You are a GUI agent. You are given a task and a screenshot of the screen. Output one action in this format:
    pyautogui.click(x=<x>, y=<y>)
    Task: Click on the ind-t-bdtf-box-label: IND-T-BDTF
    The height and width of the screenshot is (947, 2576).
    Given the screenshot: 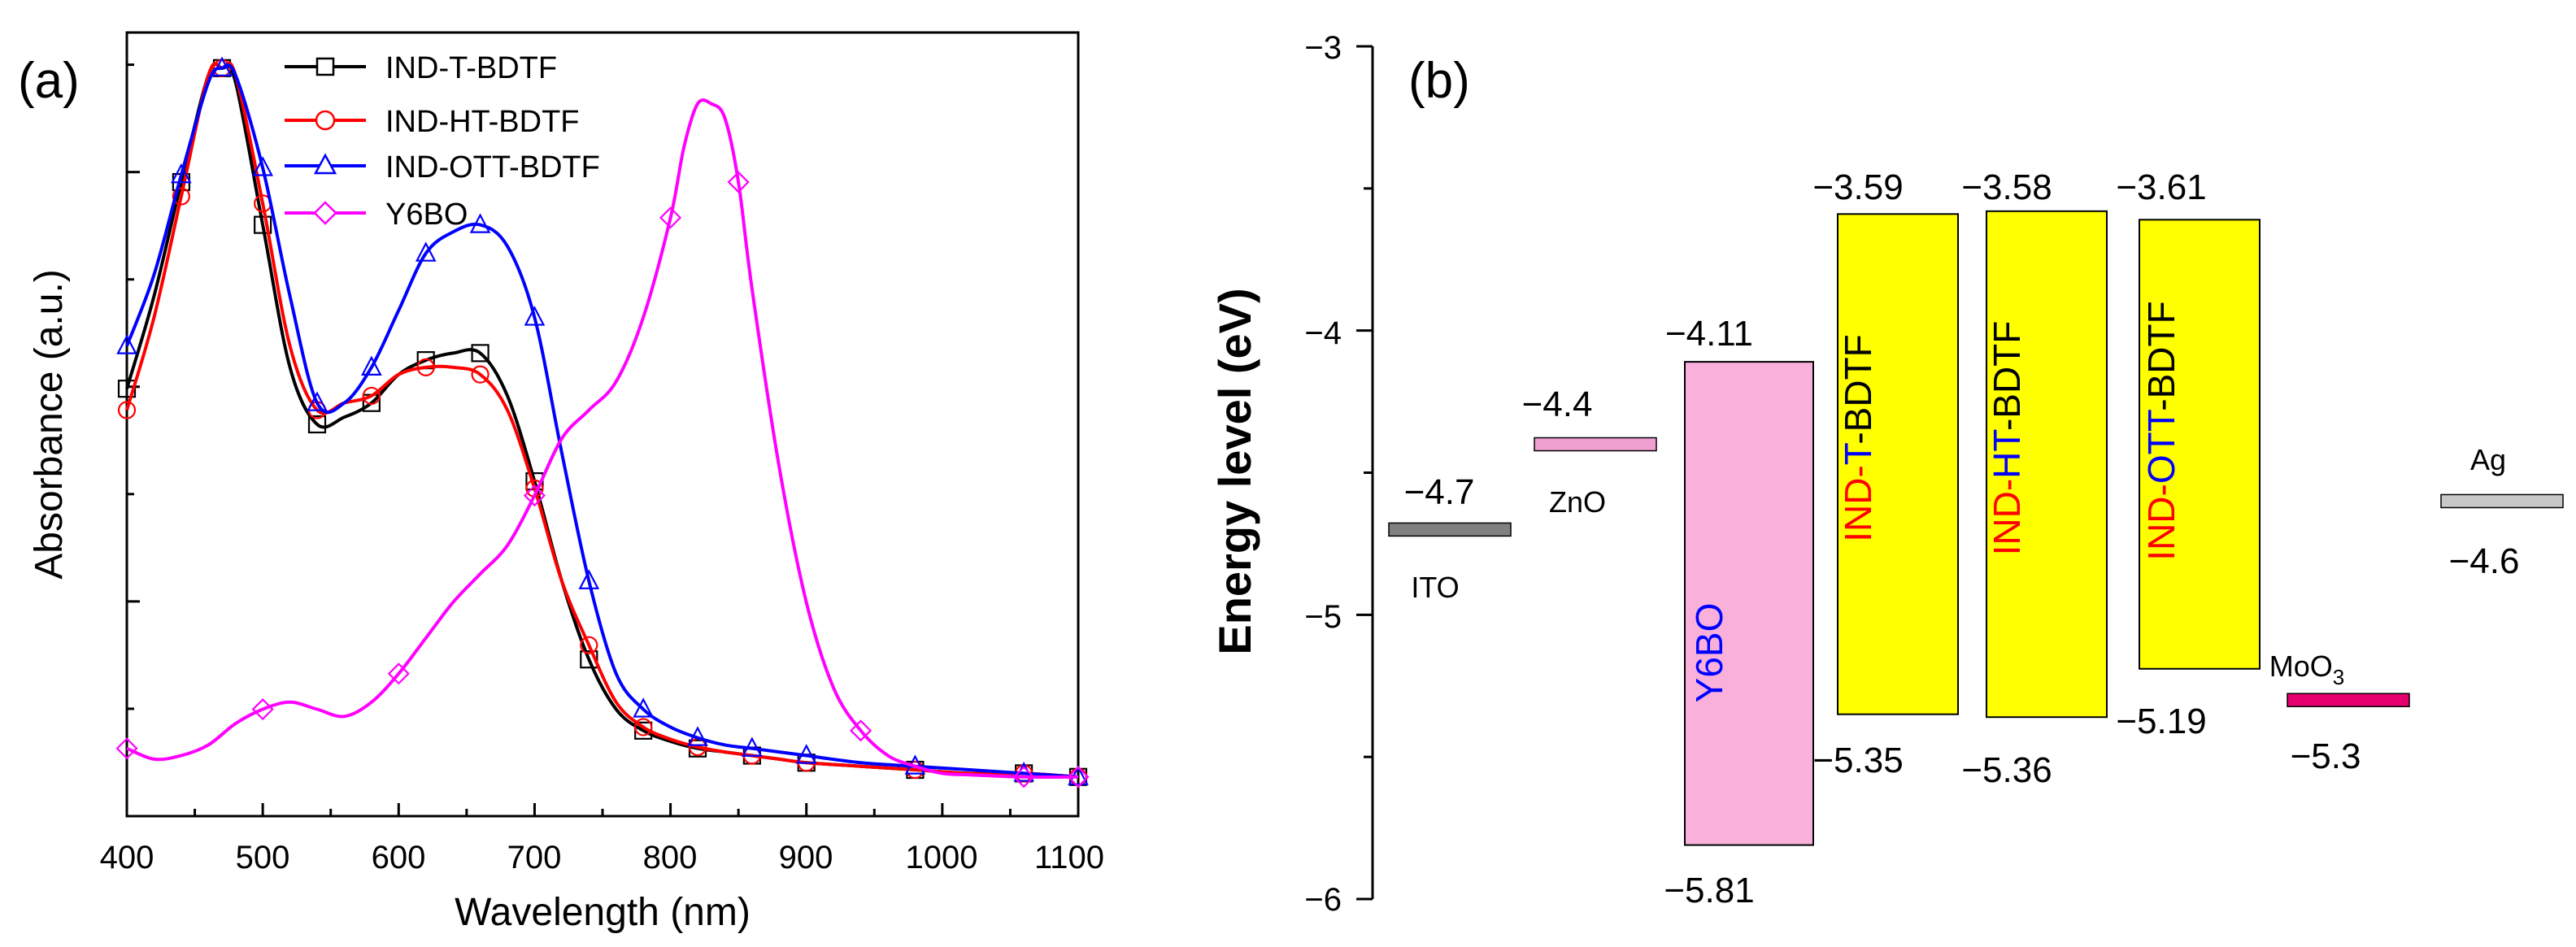 What is the action you would take?
    pyautogui.click(x=1858, y=438)
    